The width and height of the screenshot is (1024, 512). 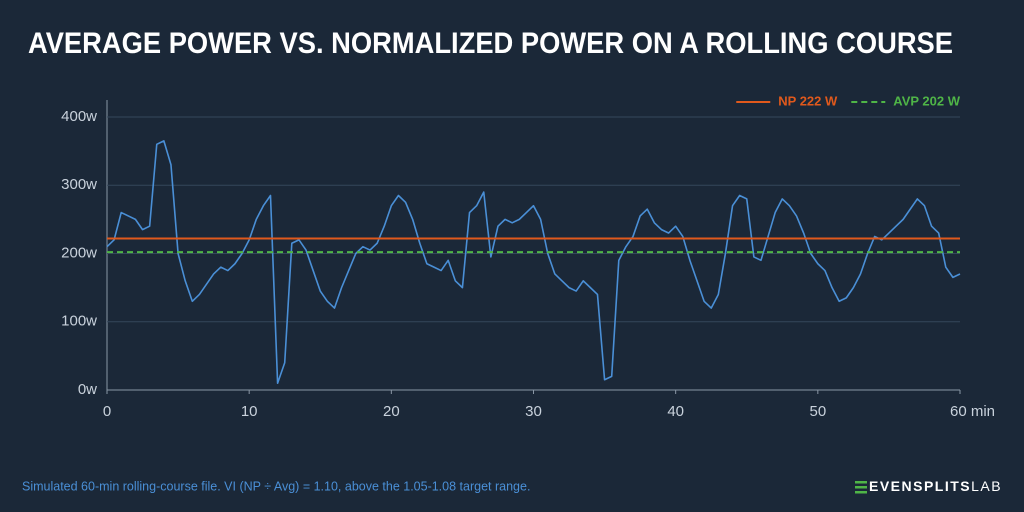 I want to click on y-tick-label: 0w, so click(x=87, y=389).